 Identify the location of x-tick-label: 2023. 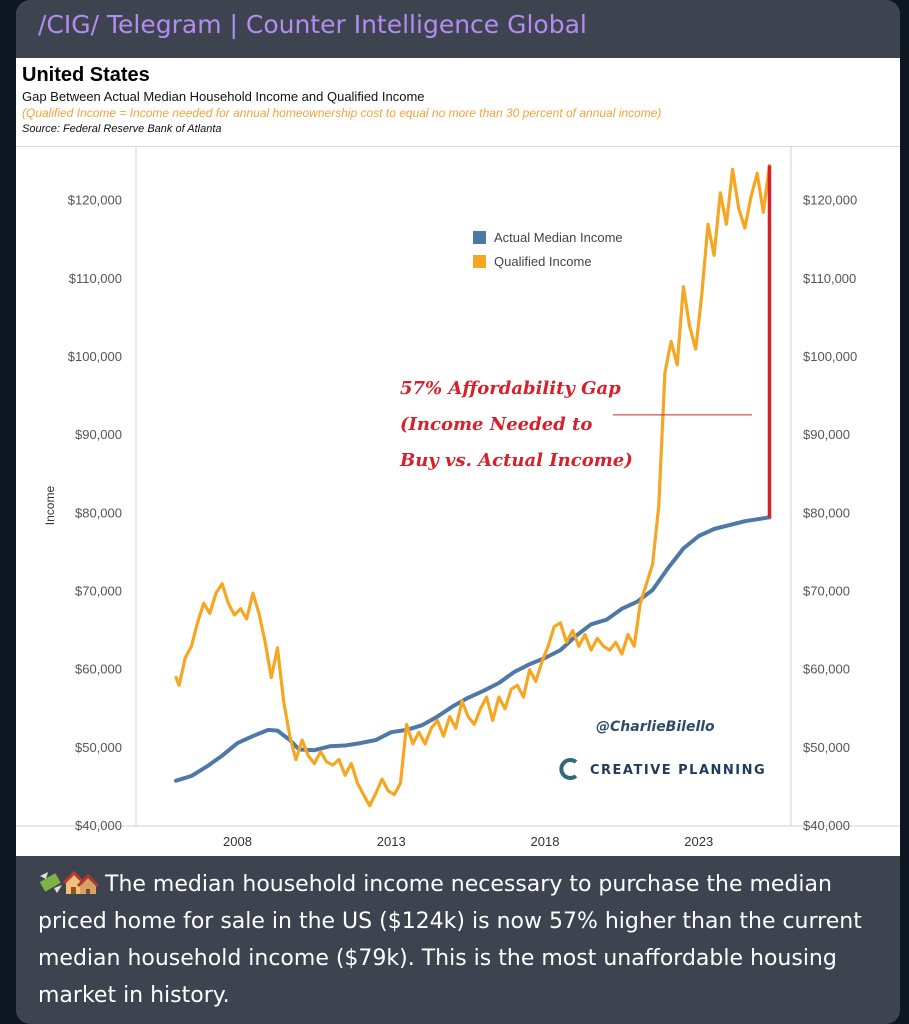
(698, 841).